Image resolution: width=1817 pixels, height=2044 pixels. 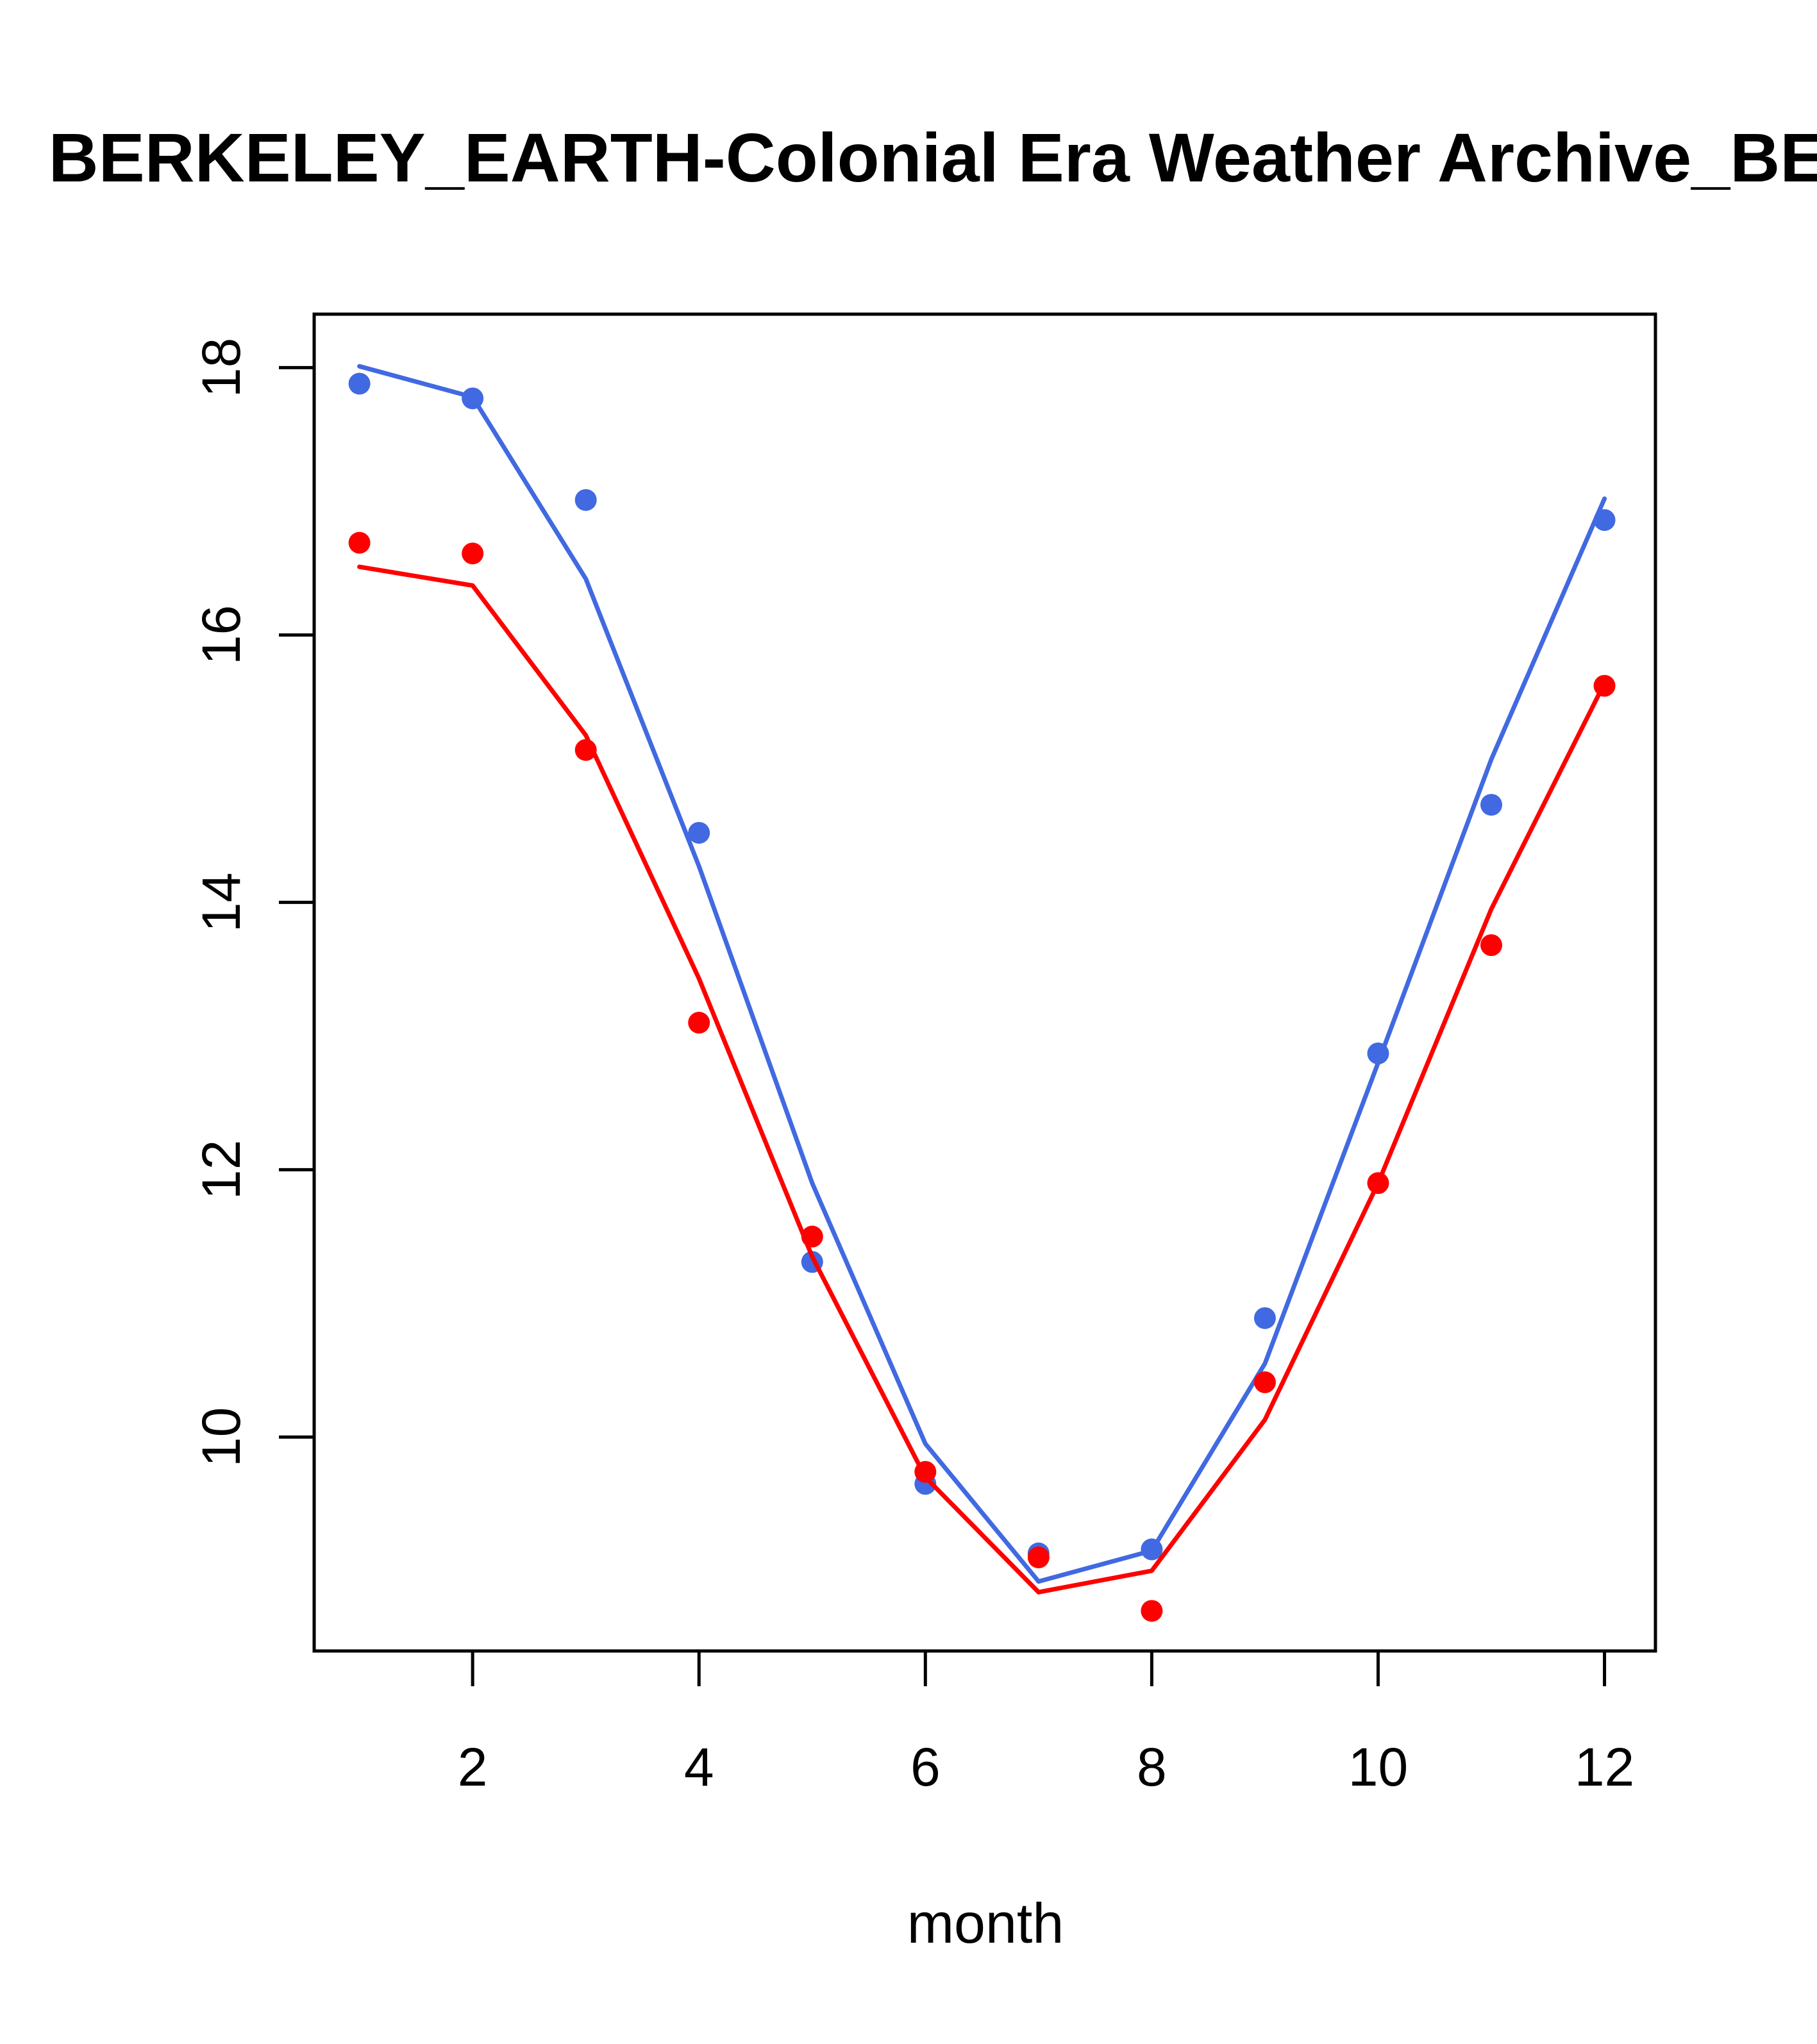 What do you see at coordinates (699, 1767) in the screenshot?
I see `x-tick-label: 4` at bounding box center [699, 1767].